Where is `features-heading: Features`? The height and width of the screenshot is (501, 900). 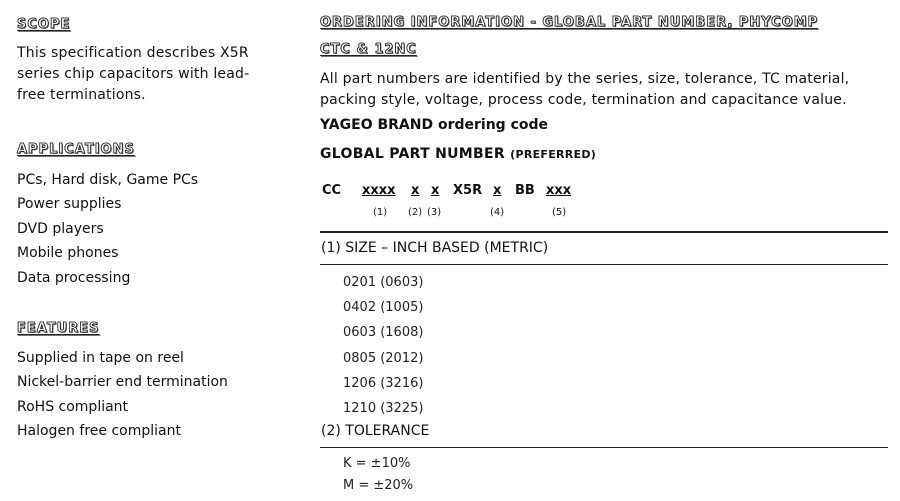 features-heading: Features is located at coordinates (58, 329).